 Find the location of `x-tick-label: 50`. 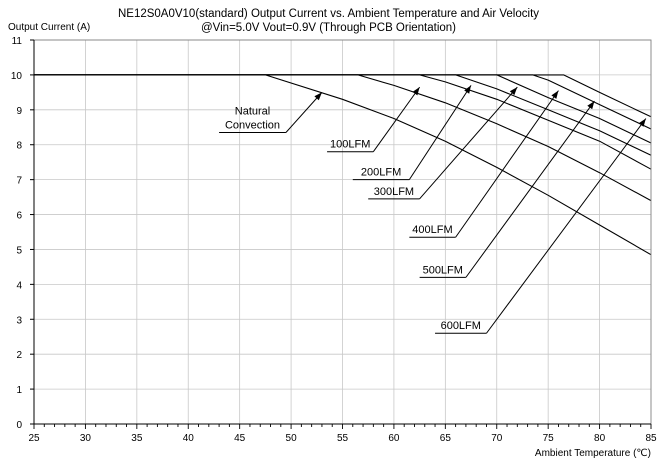

x-tick-label: 50 is located at coordinates (292, 438).